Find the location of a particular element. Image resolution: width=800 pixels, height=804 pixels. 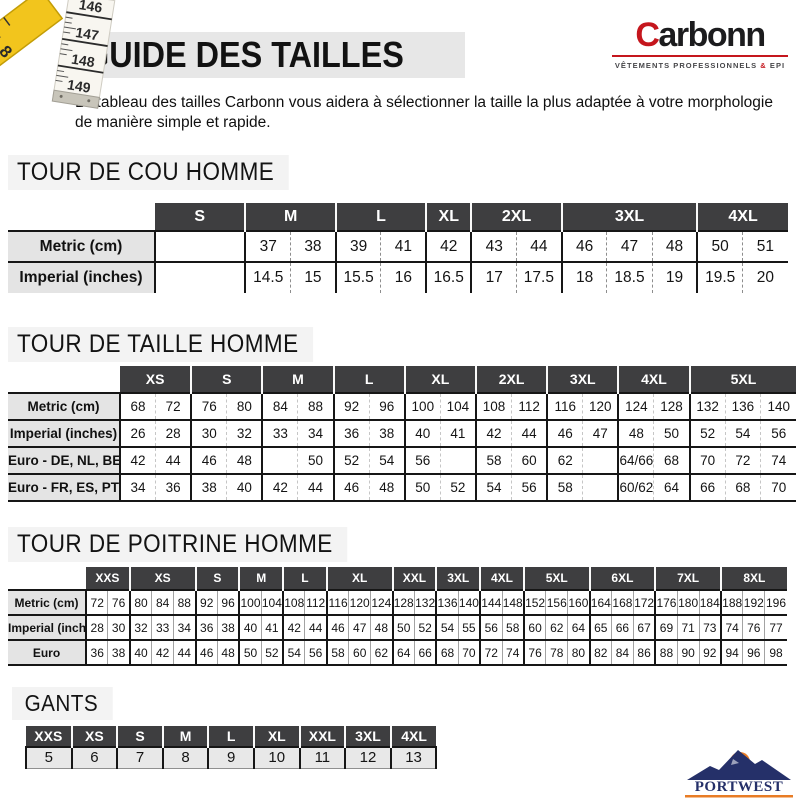

size-header-7xl: 7XL is located at coordinates (688, 578).